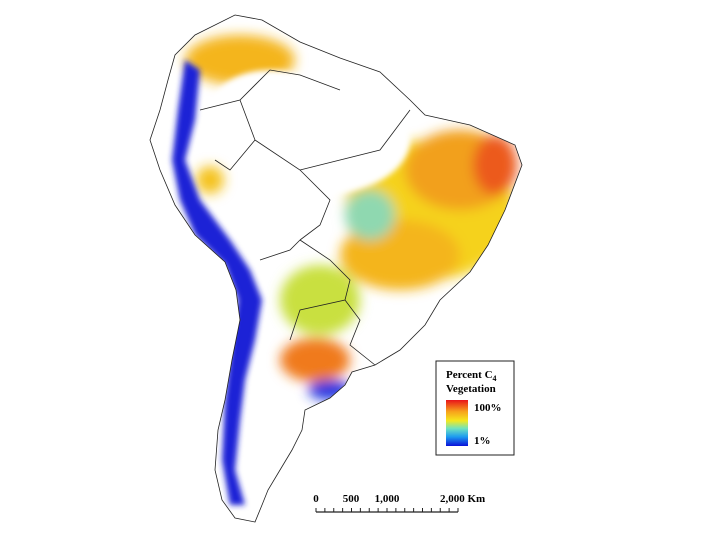 The image size is (720, 545). What do you see at coordinates (471, 389) in the screenshot?
I see `legend-title-line2: Vegetation` at bounding box center [471, 389].